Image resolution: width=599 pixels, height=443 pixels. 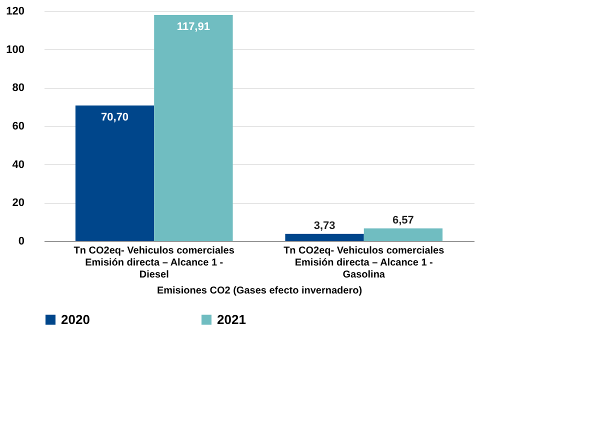 What do you see at coordinates (325, 226) in the screenshot?
I see `data-label: 3,73` at bounding box center [325, 226].